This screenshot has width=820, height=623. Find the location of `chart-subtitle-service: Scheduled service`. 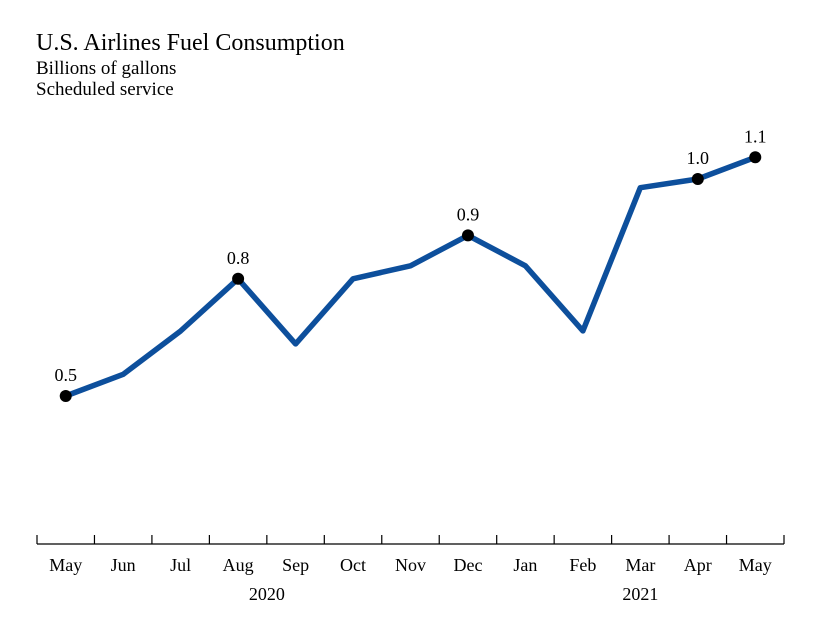

chart-subtitle-service: Scheduled service is located at coordinates (105, 90).